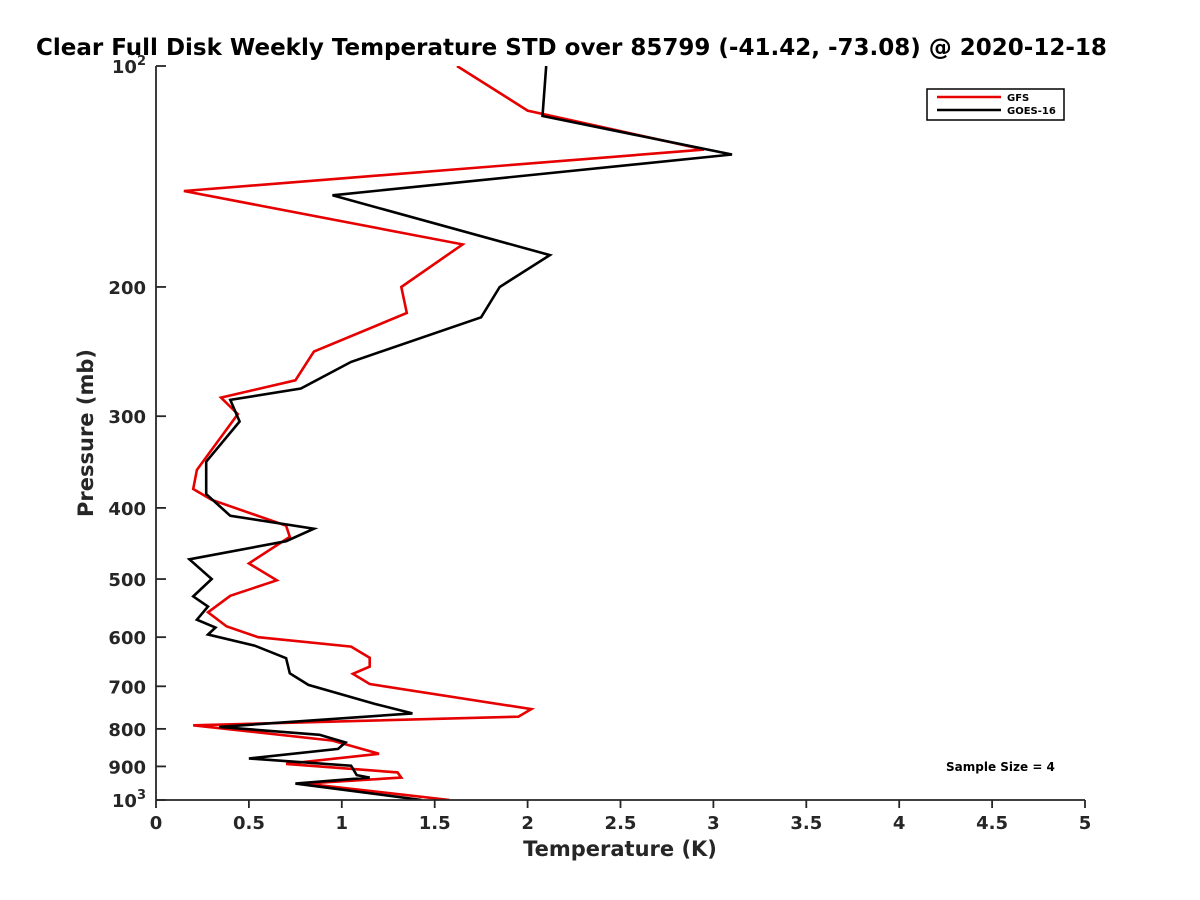 This screenshot has height=900, width=1200. Describe the element at coordinates (127, 687) in the screenshot. I see `y-tick-label: 700` at that location.